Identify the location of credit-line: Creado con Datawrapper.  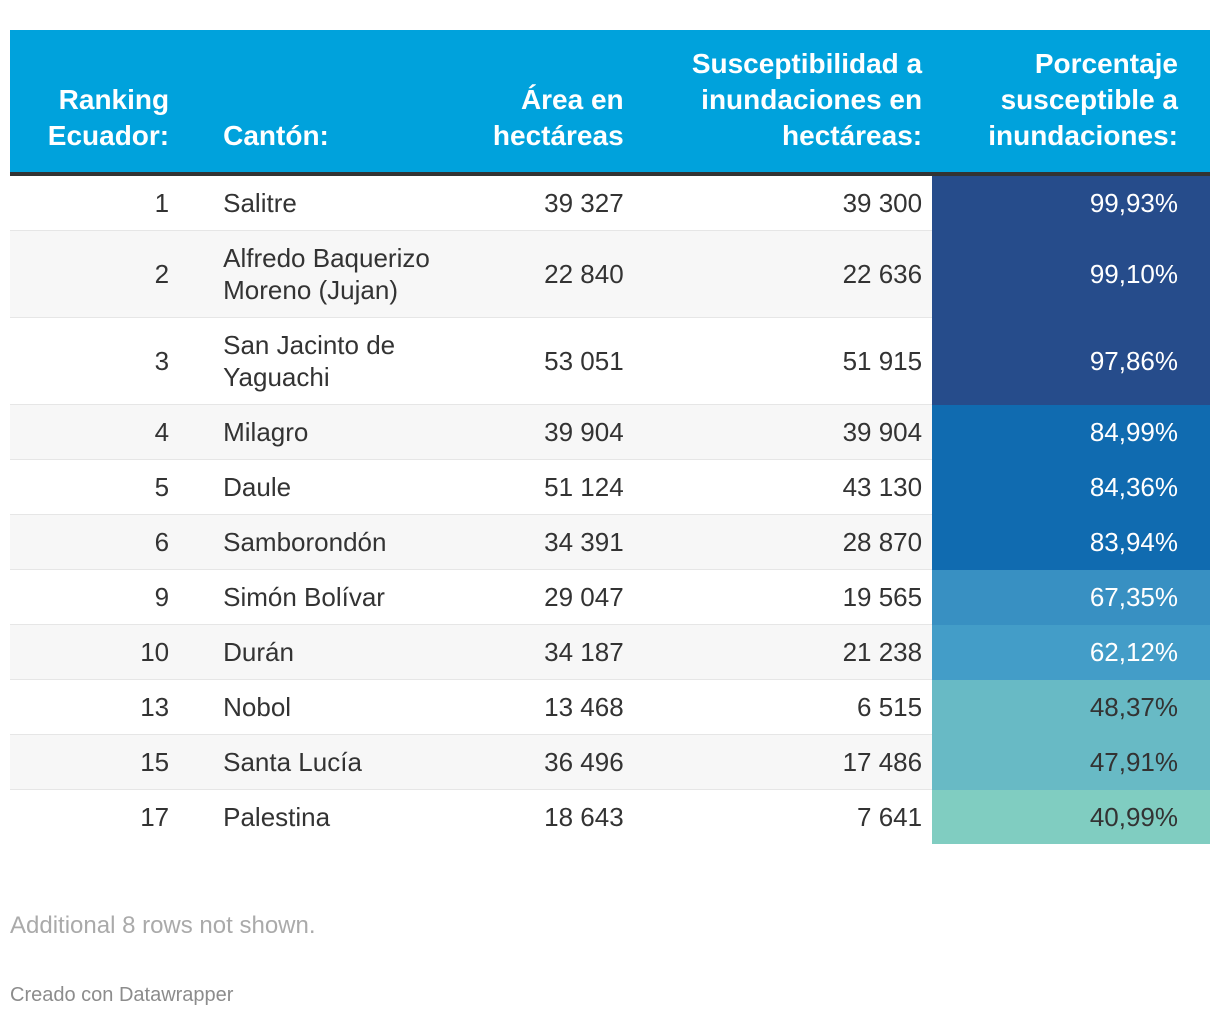
(122, 995).